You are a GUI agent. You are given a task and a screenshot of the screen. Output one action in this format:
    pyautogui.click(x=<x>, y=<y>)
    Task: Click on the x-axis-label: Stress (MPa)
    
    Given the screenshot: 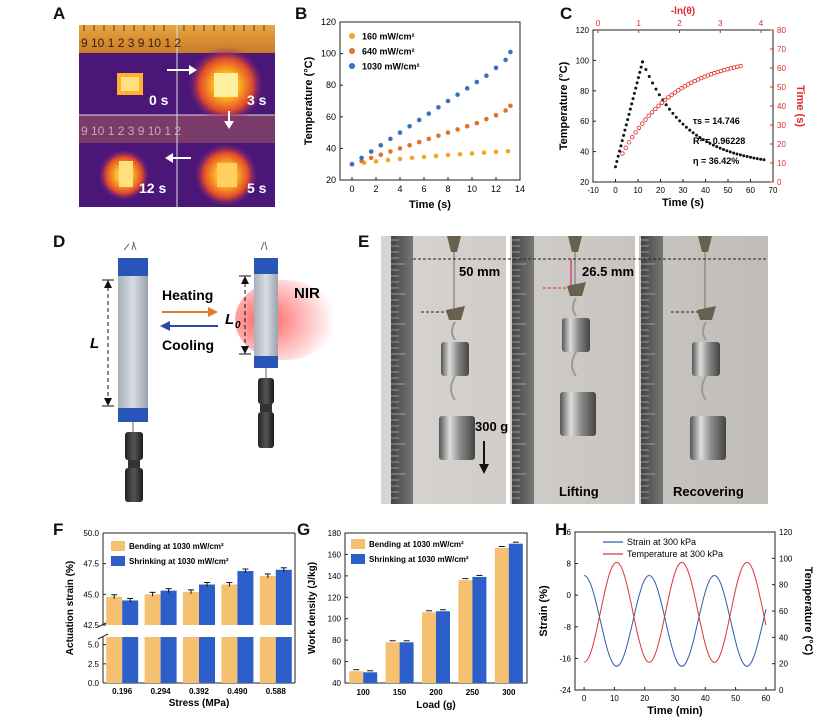 What is the action you would take?
    pyautogui.click(x=199, y=703)
    